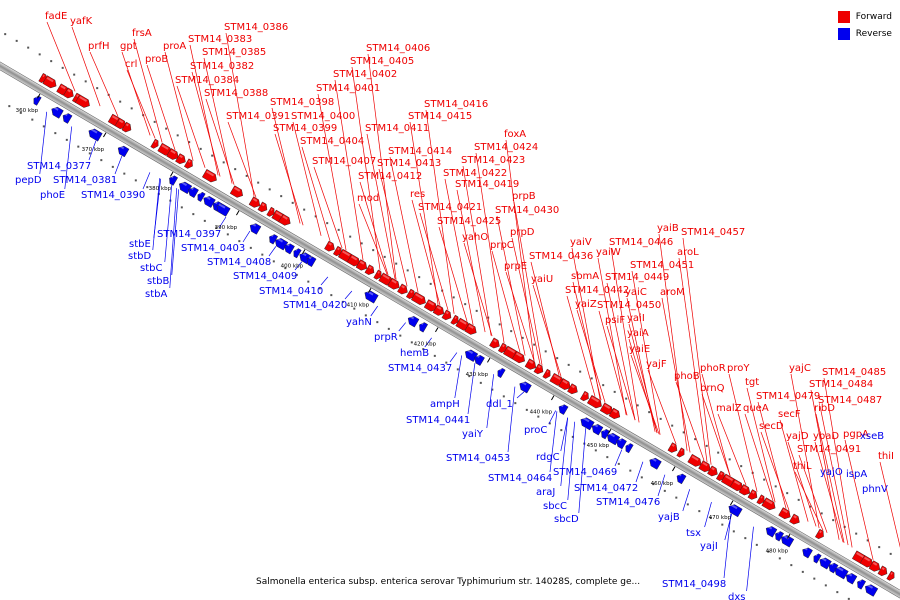 This screenshot has width=900, height=600. I want to click on forward-label-prpd: prpD, so click(522, 232).